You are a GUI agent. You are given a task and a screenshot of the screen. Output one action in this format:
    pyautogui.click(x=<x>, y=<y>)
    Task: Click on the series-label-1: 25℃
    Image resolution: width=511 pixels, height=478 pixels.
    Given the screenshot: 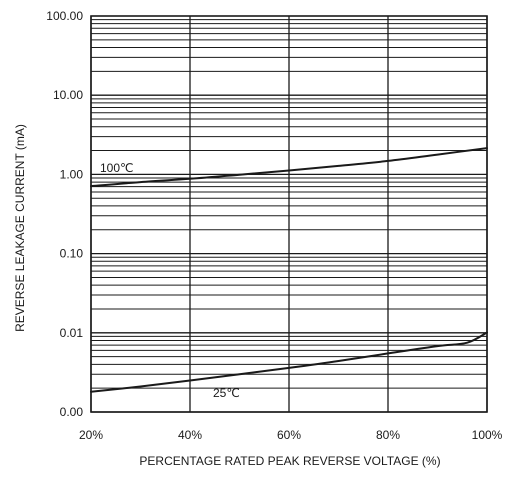 What is the action you would take?
    pyautogui.click(x=226, y=393)
    